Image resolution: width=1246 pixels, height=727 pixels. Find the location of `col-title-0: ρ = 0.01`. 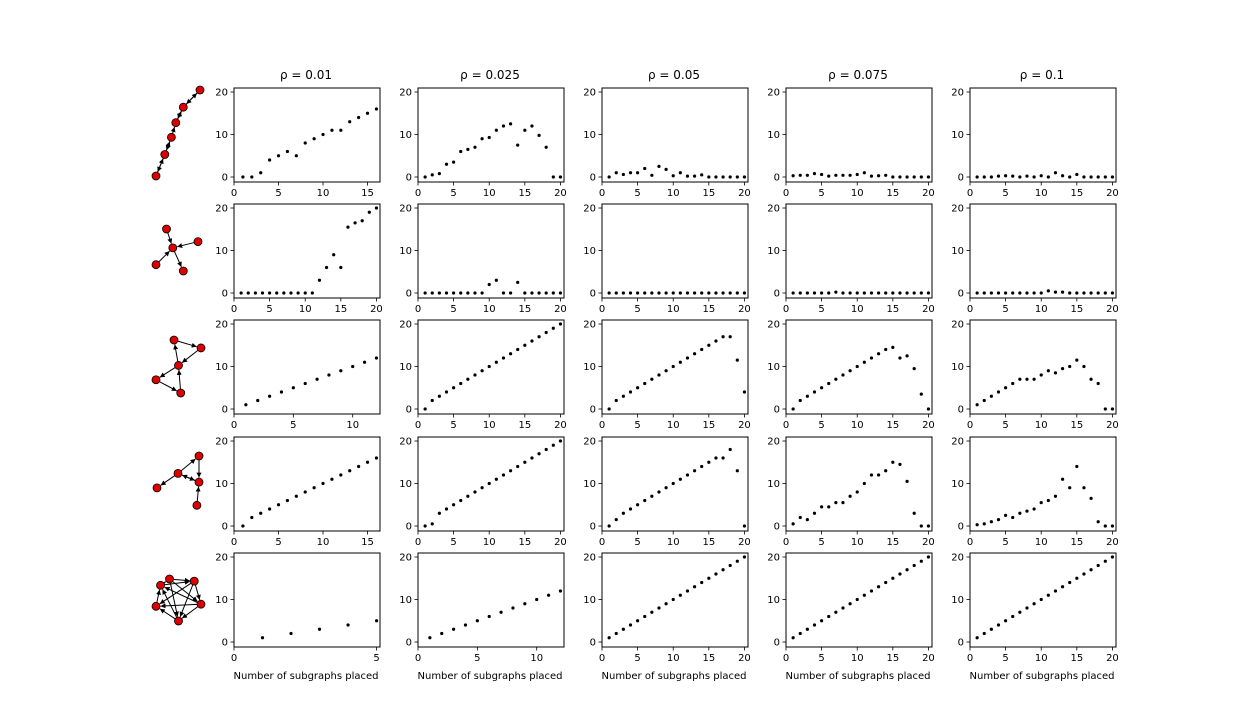

col-title-0: ρ = 0.01 is located at coordinates (306, 75).